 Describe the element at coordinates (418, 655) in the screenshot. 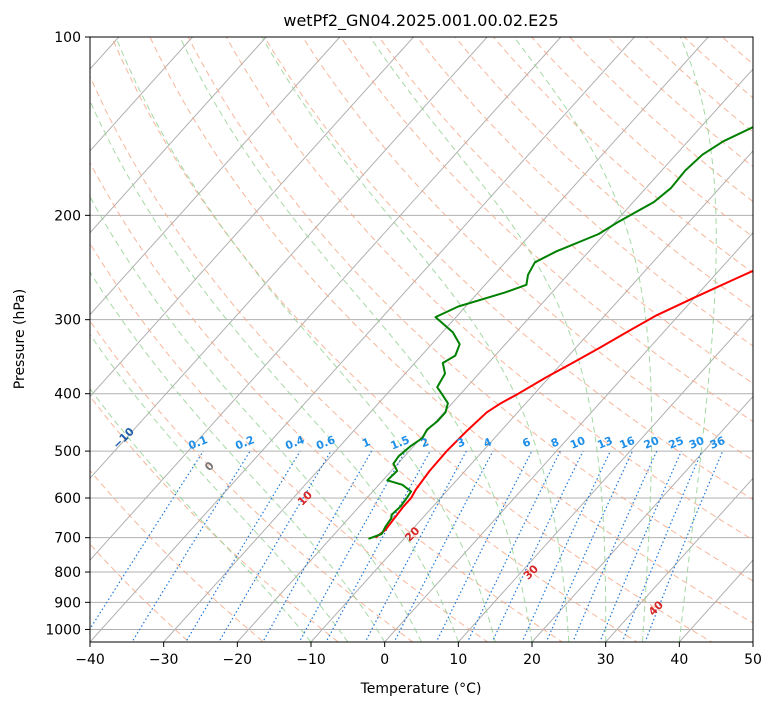

I see `x-axis: −40 −30 −20 −10 0 10 20 30 40 50` at that location.